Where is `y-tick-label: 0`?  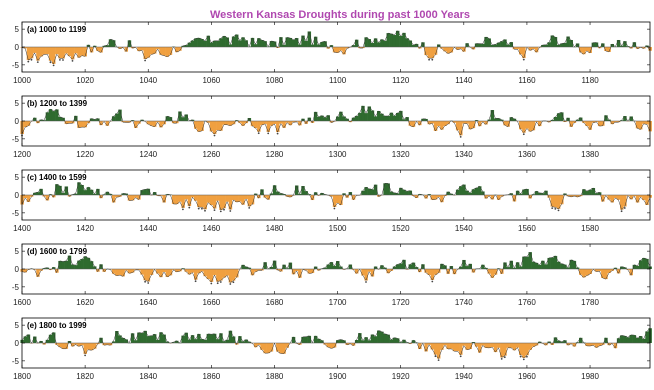 y-tick-label: 0 is located at coordinates (17, 343).